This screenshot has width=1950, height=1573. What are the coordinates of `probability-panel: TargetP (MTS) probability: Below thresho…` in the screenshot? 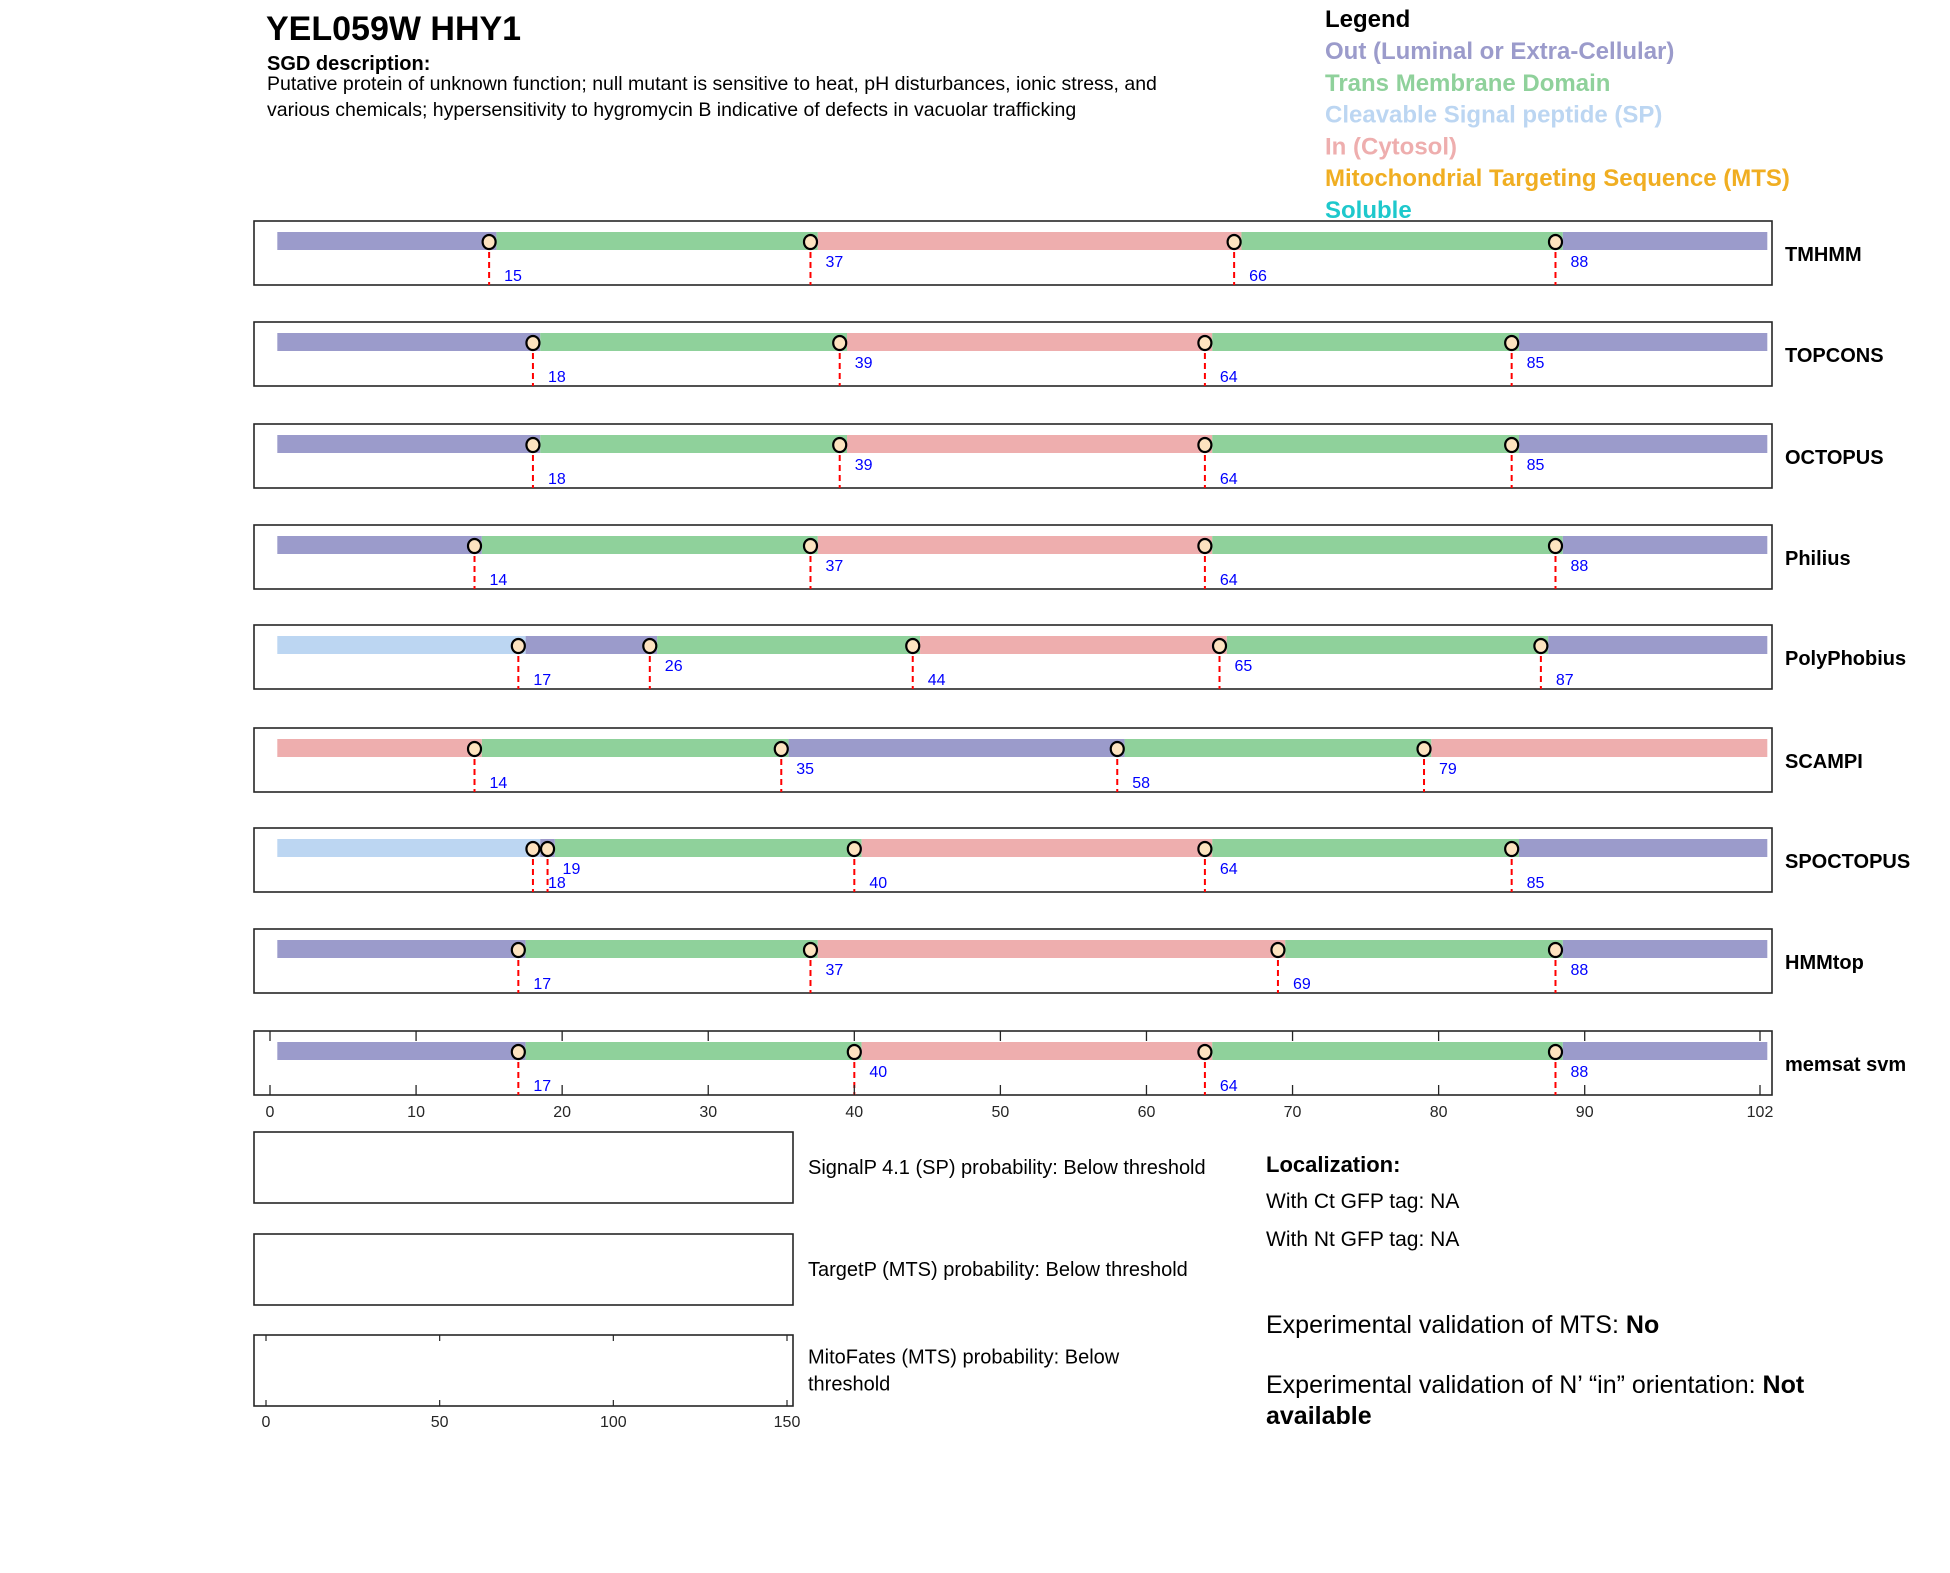 It's located at (720, 1269).